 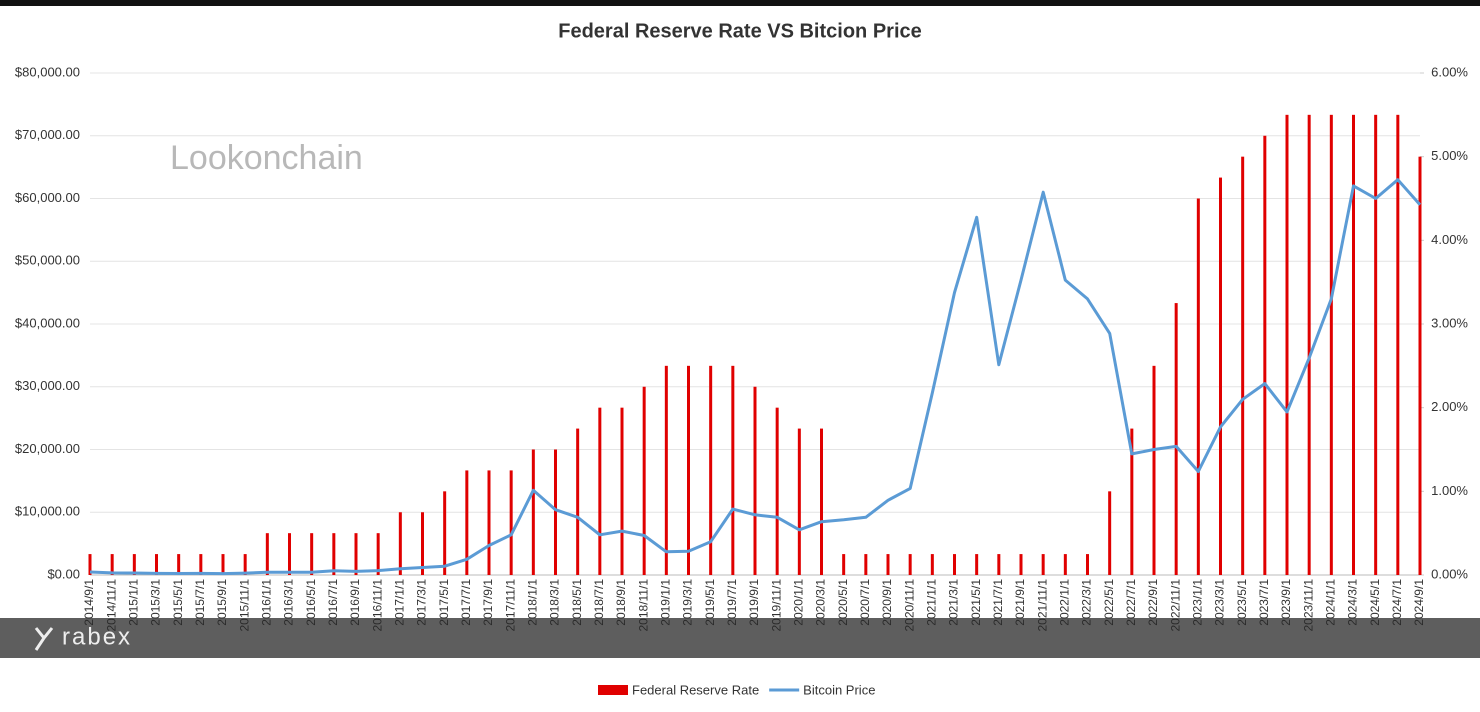 What do you see at coordinates (839, 689) in the screenshot?
I see `legend-label: Bitcoin Price` at bounding box center [839, 689].